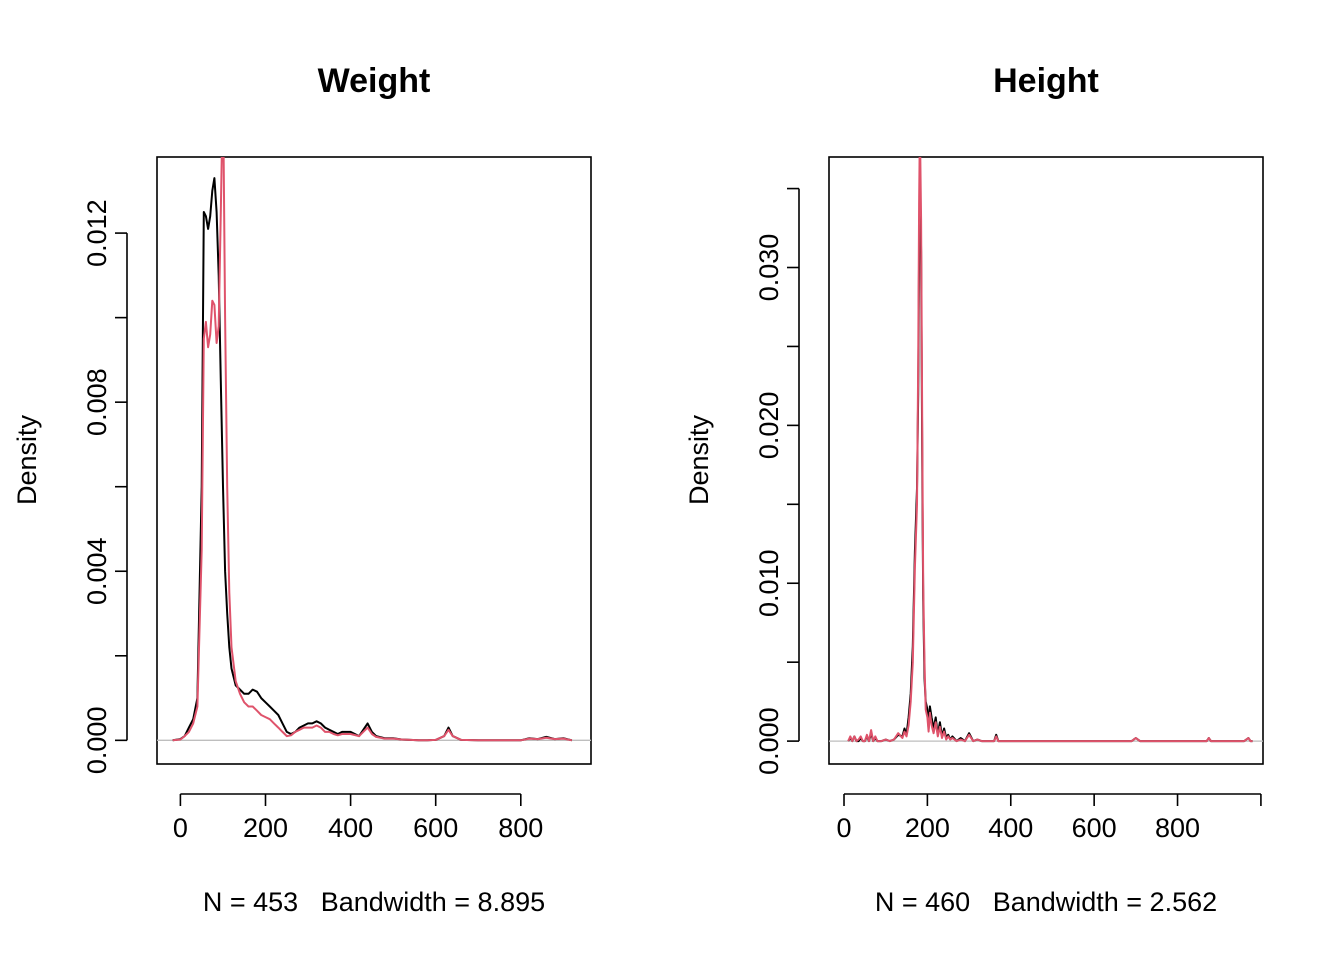  Describe the element at coordinates (1046, 902) in the screenshot. I see `height-x-axis-label: N = 460 Bandwidth = 2.562` at that location.